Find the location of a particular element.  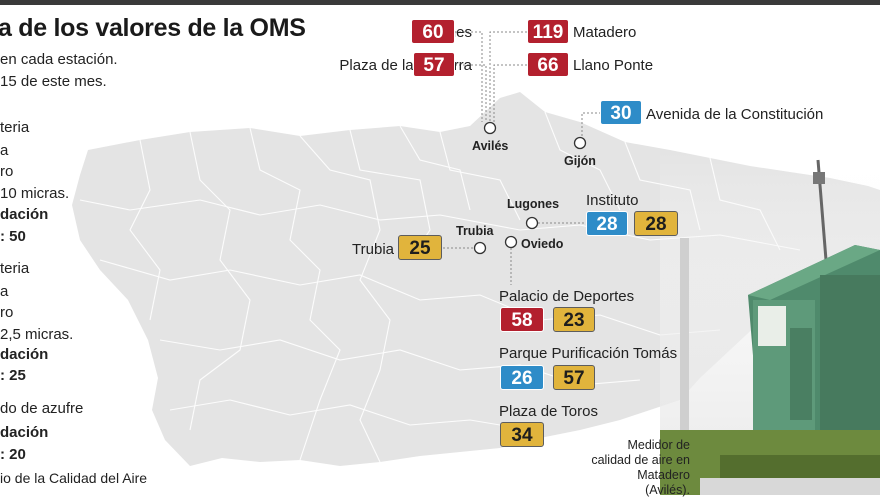

legend-line: 2,5 micras. is located at coordinates (37, 334).